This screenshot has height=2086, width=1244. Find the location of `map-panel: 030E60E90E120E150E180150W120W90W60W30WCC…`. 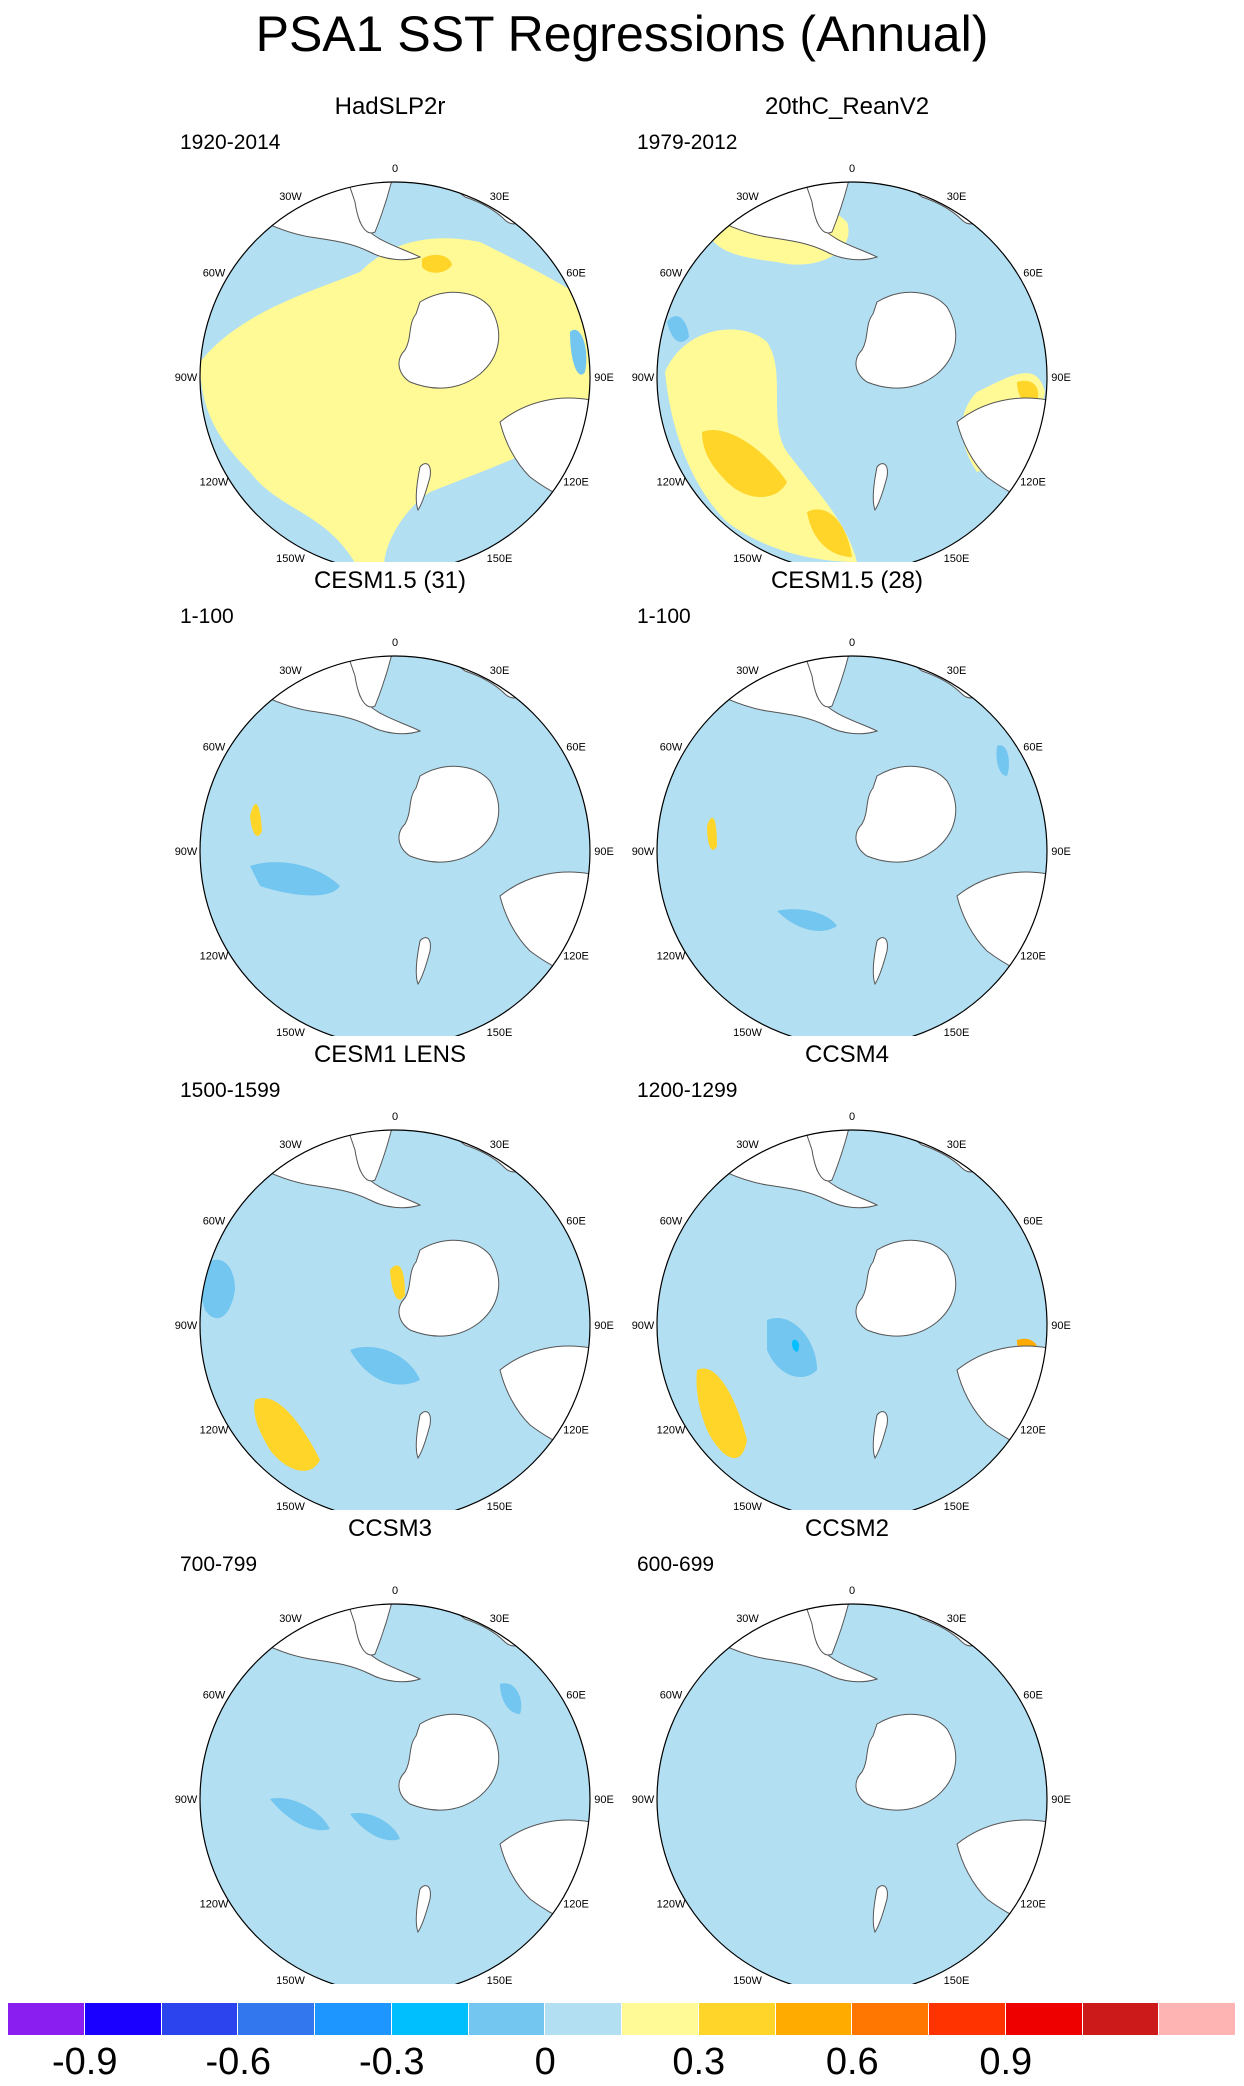

map-panel: 030E60E90E120E150E180150W120W90W60W30WCC… is located at coordinates (847, 1275).